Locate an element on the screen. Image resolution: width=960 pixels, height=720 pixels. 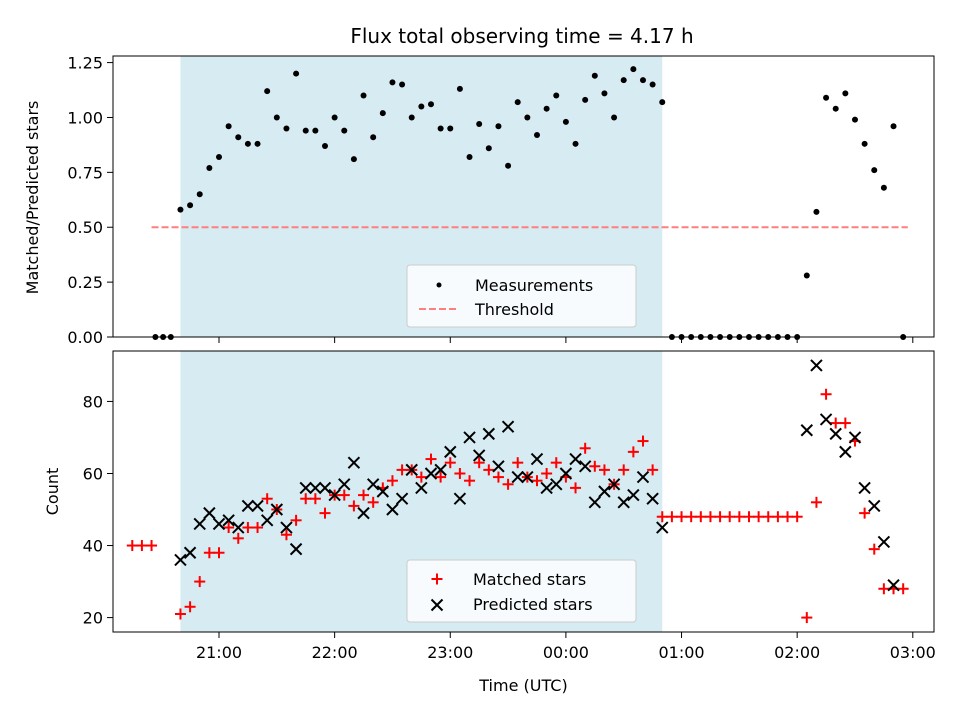
x-tick-label: 23:00 is located at coordinates (450, 652).